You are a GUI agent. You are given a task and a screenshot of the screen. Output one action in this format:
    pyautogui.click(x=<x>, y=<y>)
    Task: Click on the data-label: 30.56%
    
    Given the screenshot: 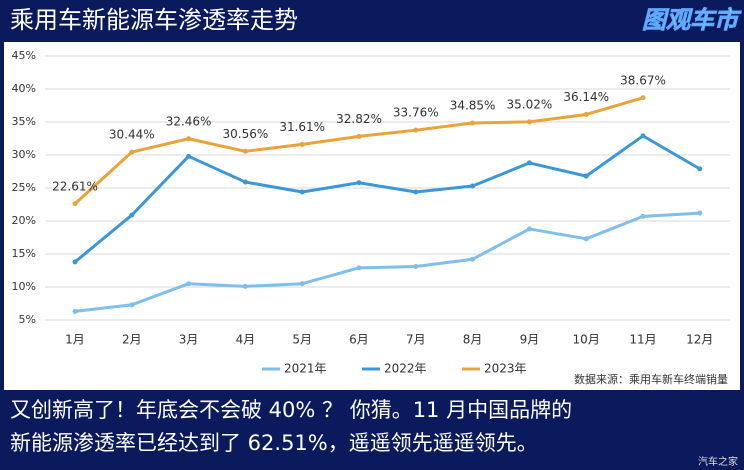 What is the action you would take?
    pyautogui.click(x=246, y=134)
    